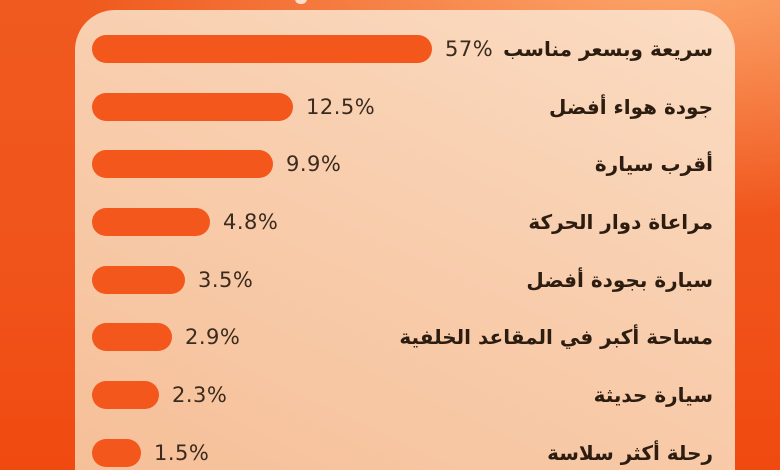 The width and height of the screenshot is (780, 470). I want to click on bar-value-label: 1.5%, so click(182, 452).